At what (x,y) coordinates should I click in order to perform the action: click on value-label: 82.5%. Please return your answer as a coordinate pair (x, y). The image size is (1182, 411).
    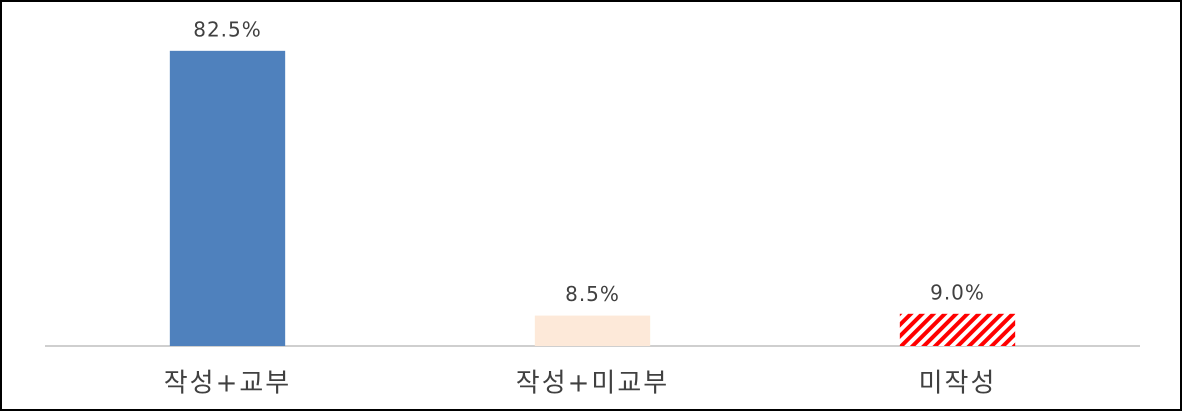
    Looking at the image, I should click on (227, 29).